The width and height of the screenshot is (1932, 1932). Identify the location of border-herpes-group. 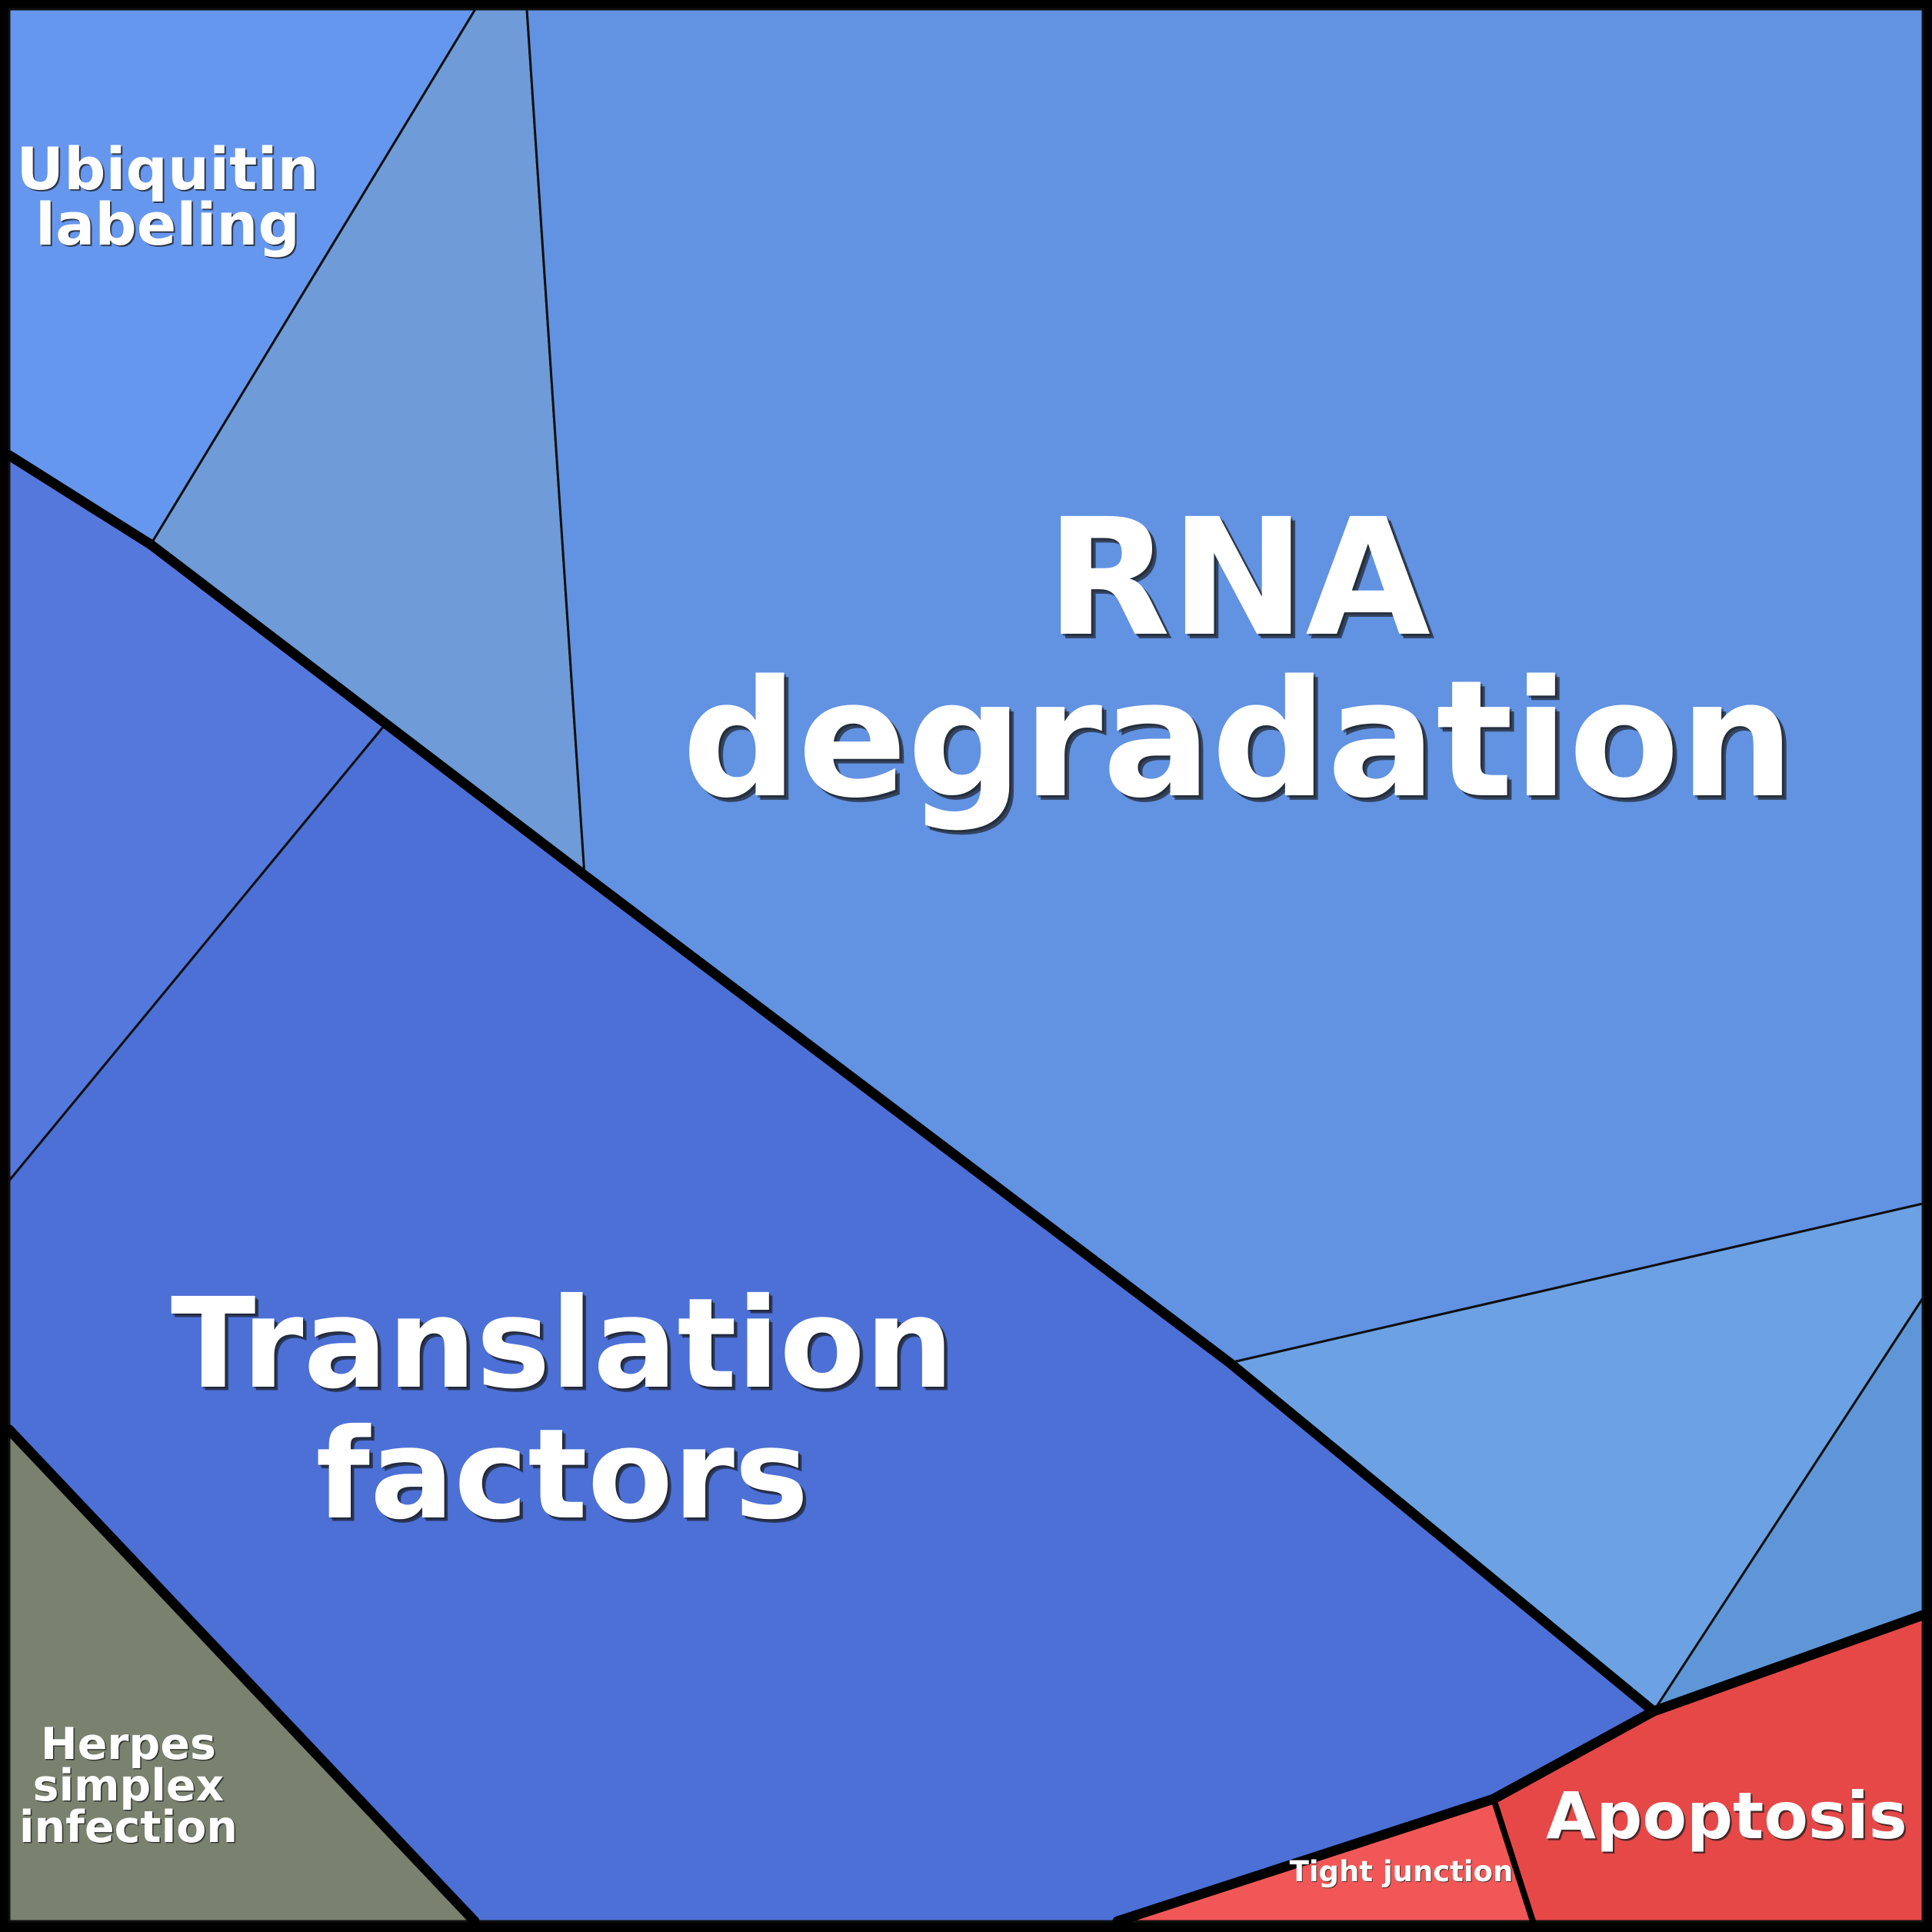
(242, 1675).